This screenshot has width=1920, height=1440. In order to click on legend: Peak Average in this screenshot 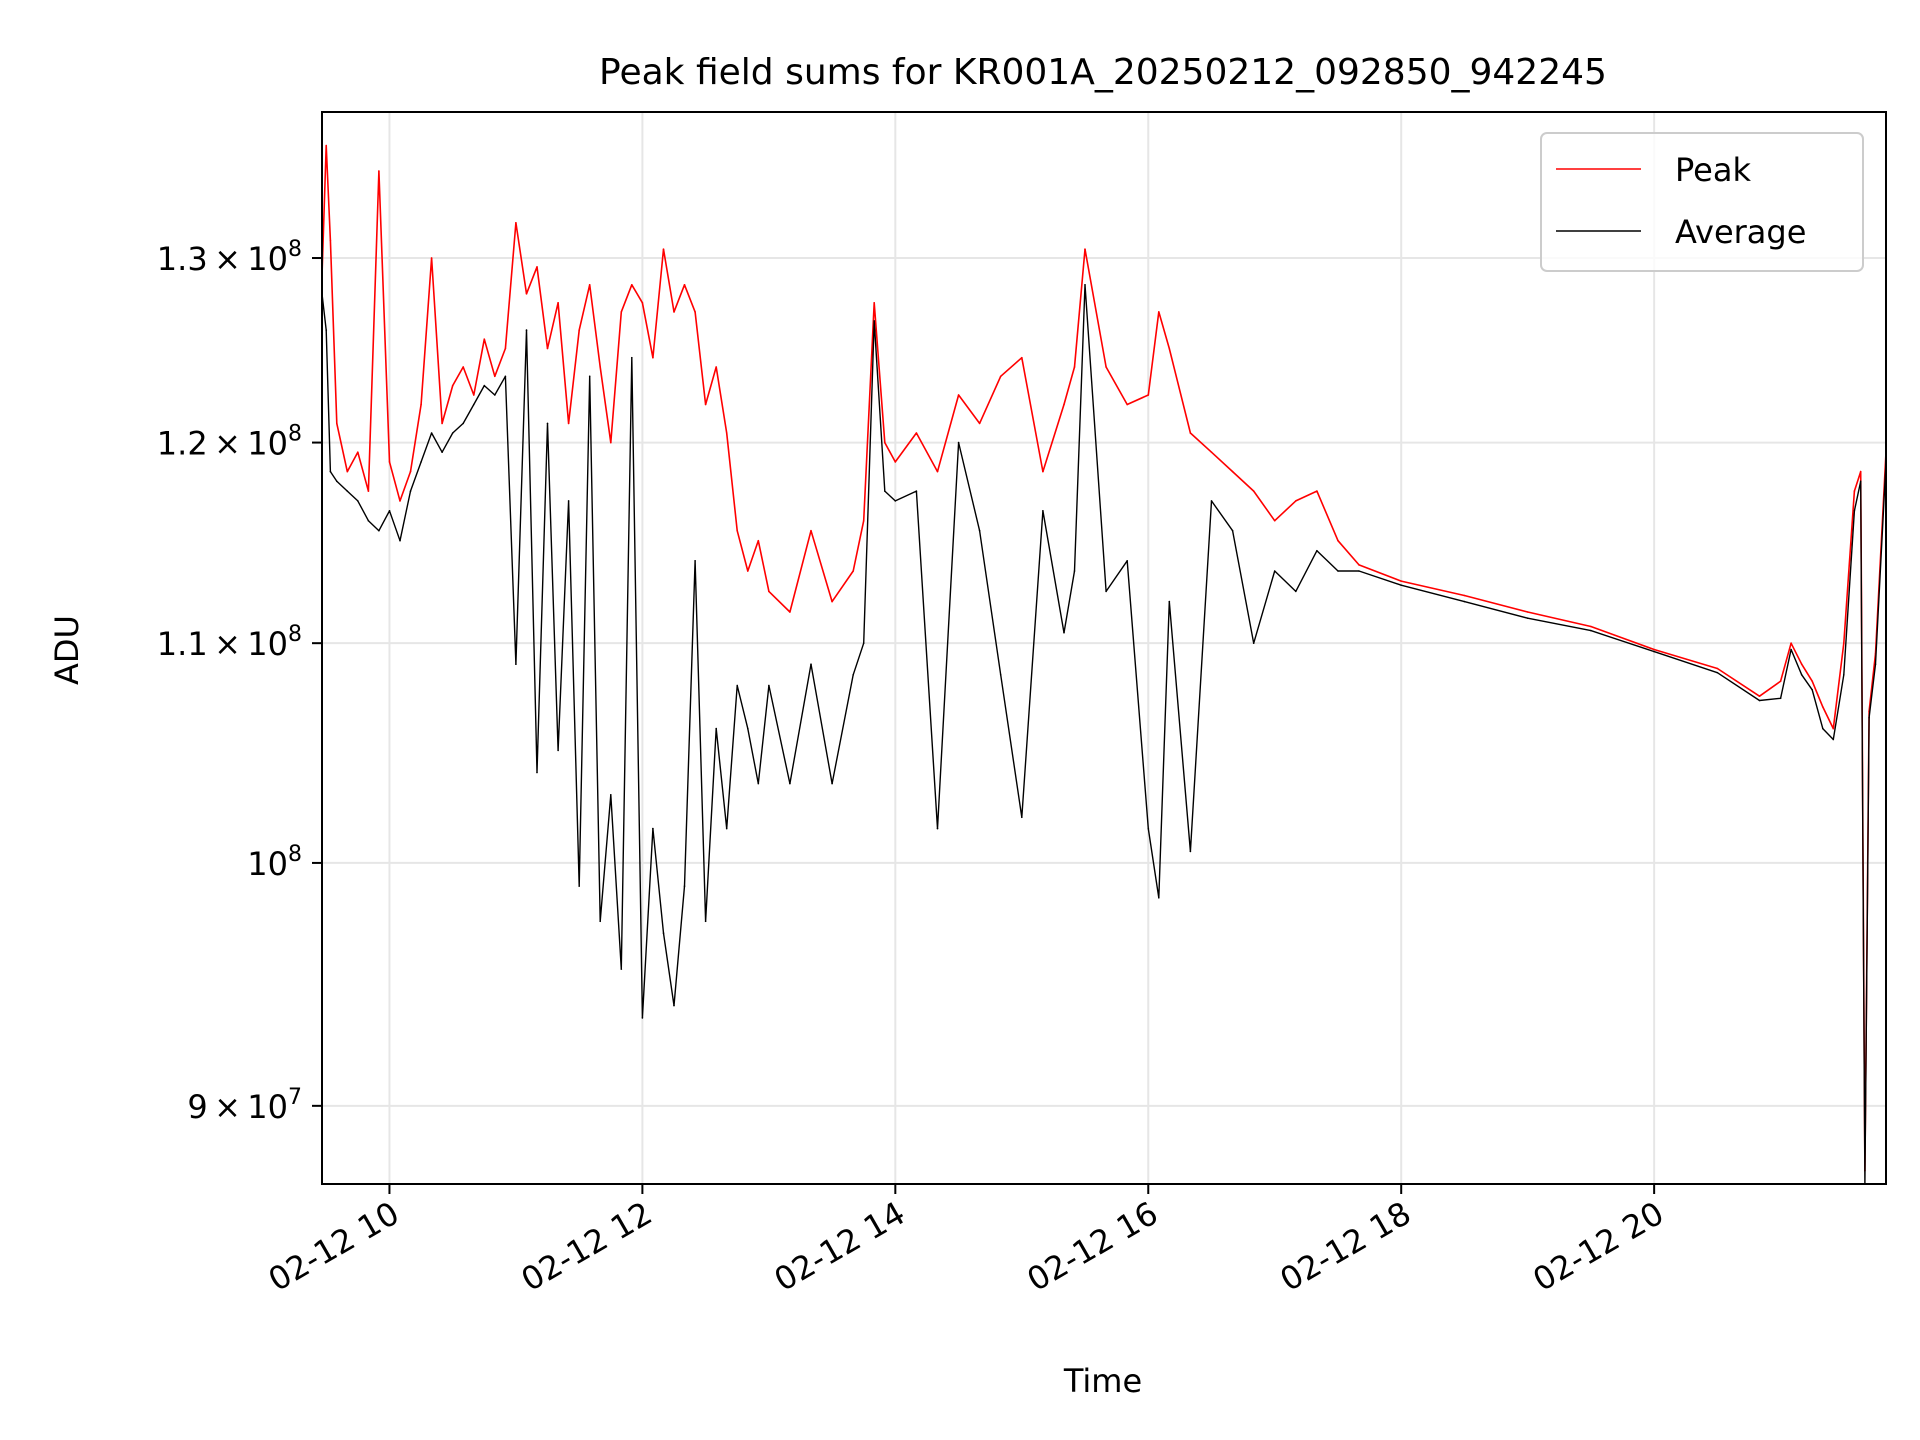, I will do `click(1702, 202)`.